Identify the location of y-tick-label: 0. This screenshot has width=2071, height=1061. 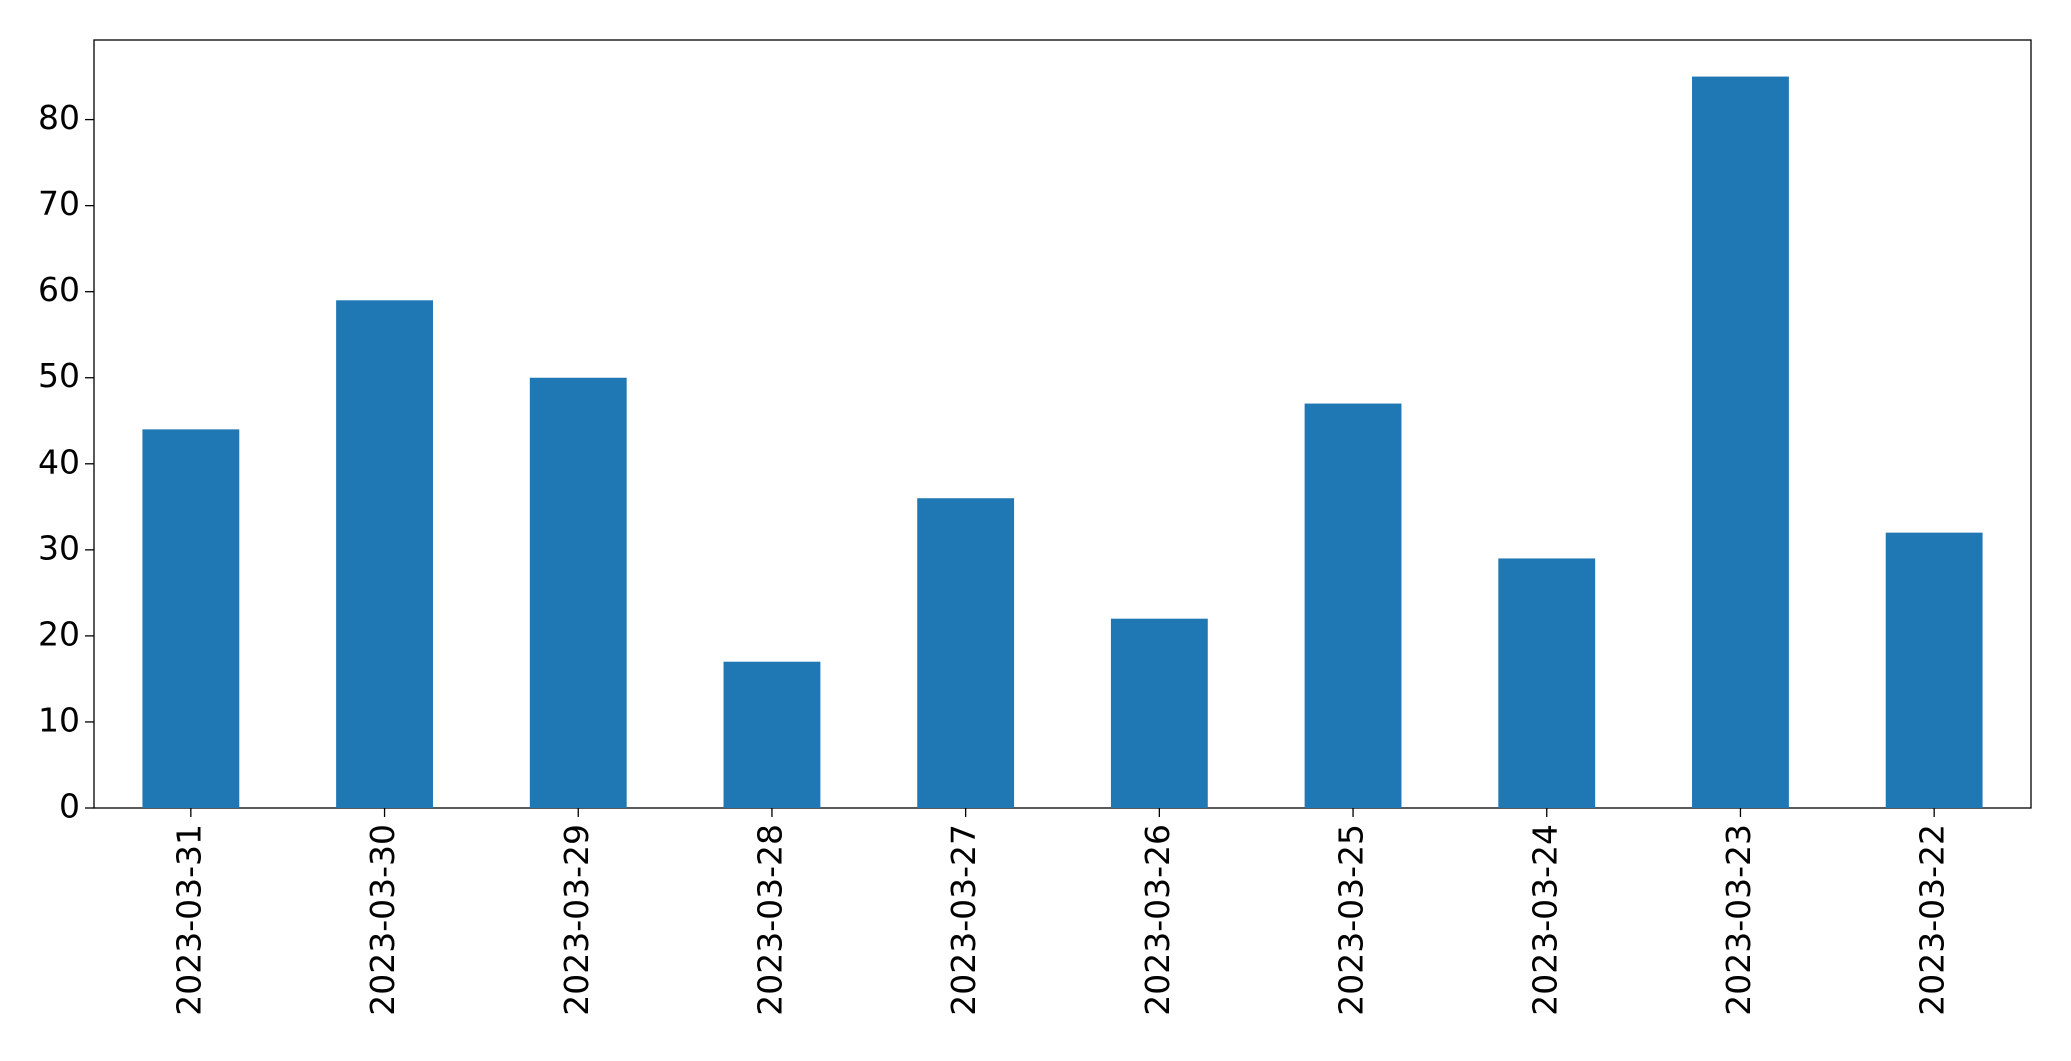
(69, 806).